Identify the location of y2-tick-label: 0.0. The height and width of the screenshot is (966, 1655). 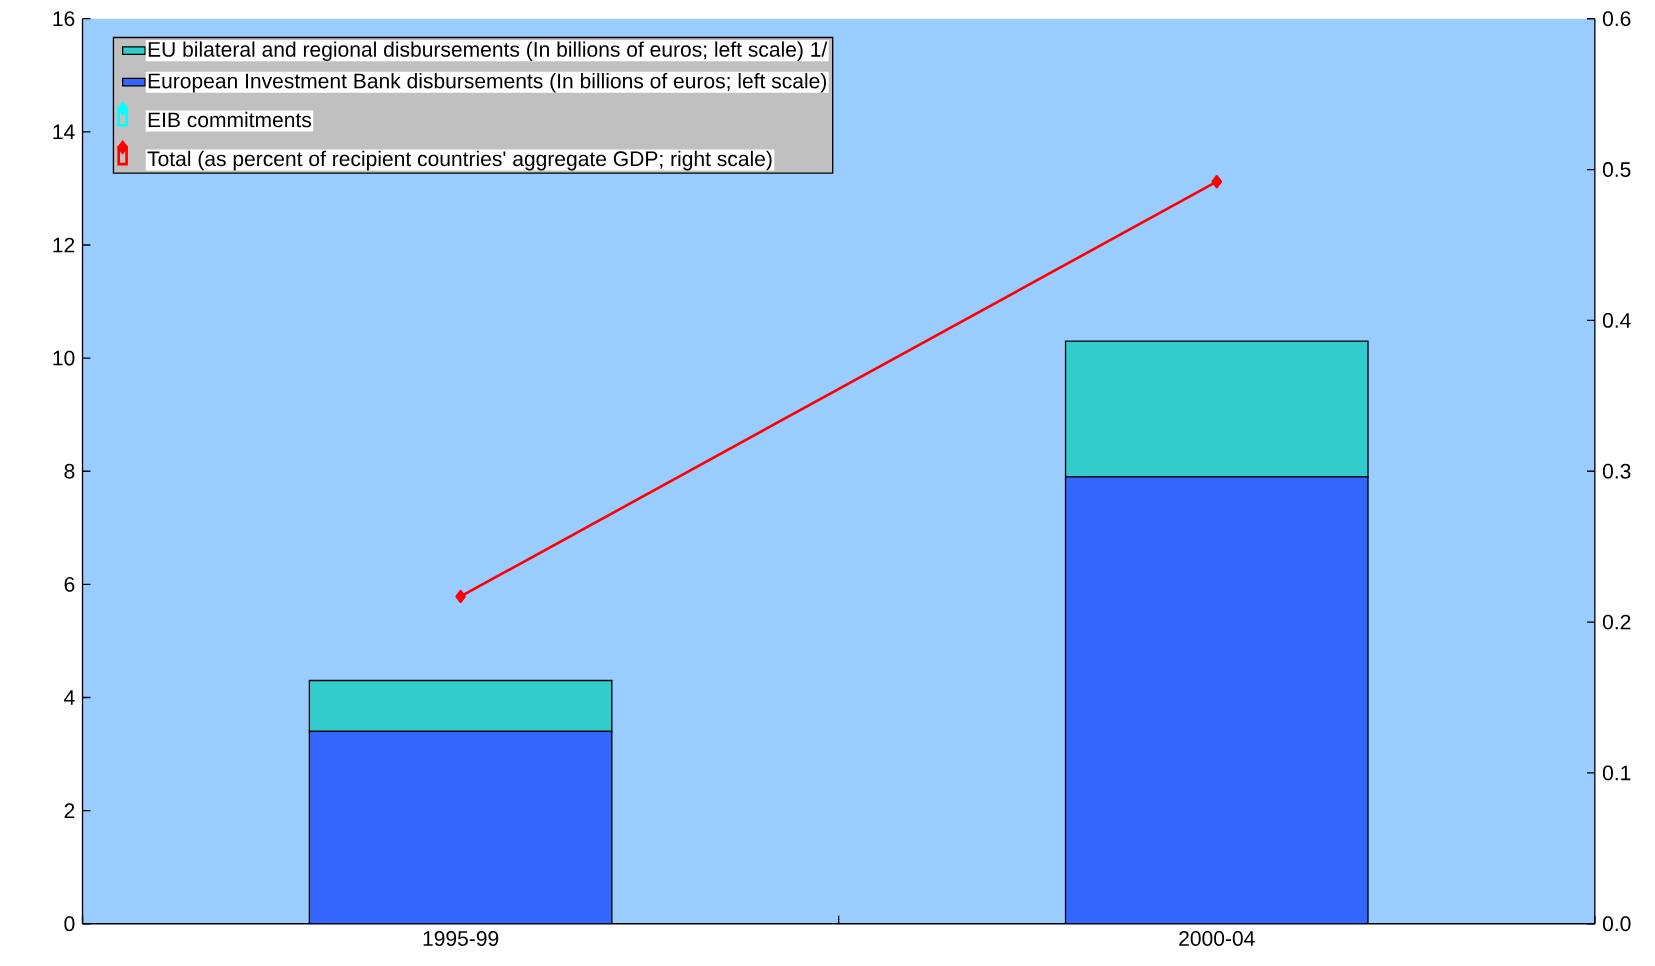
(1616, 924).